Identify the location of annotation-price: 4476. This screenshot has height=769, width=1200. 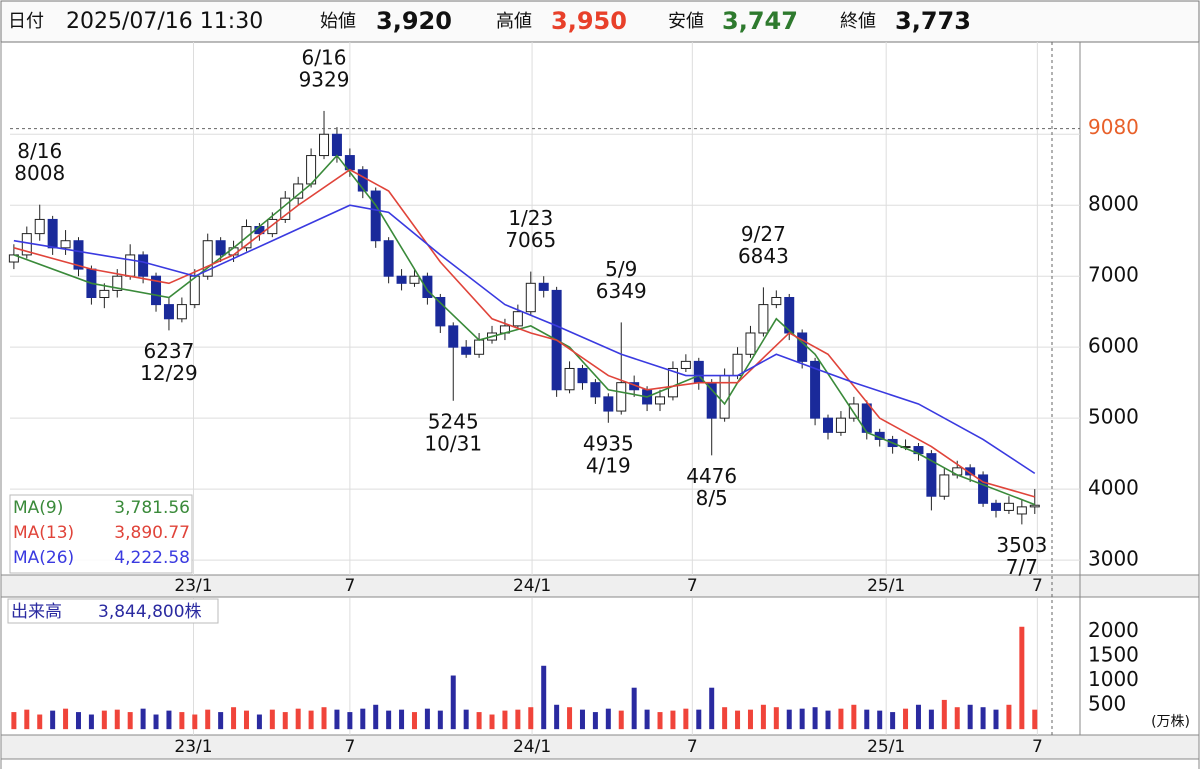
(711, 476).